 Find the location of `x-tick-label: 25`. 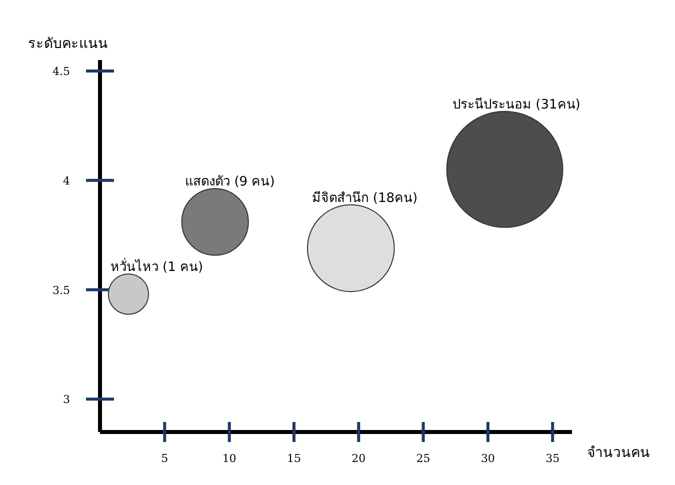

x-tick-label: 25 is located at coordinates (423, 458).